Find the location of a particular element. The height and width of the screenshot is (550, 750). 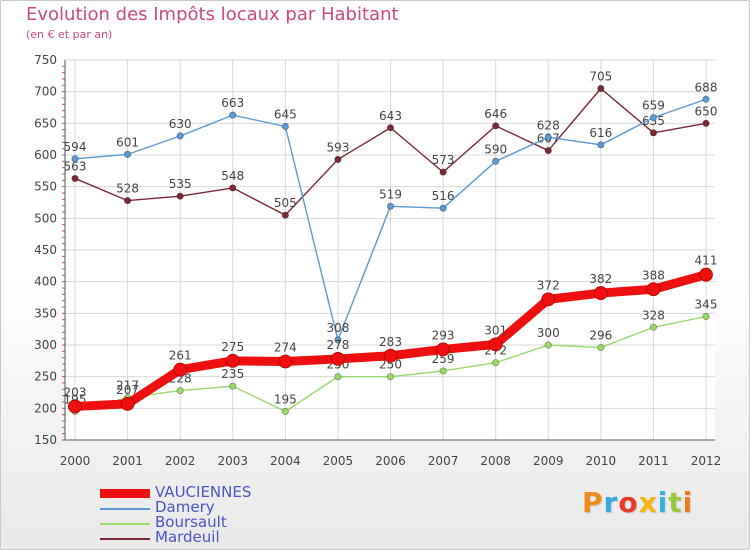

y-tick-label: 400 is located at coordinates (45, 282).